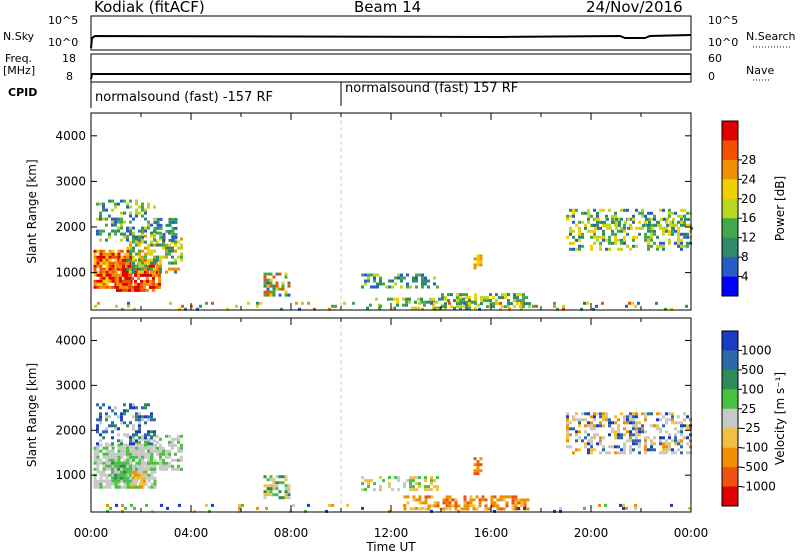 The height and width of the screenshot is (554, 800). What do you see at coordinates (391, 33) in the screenshot?
I see `noise-strip-frame` at bounding box center [391, 33].